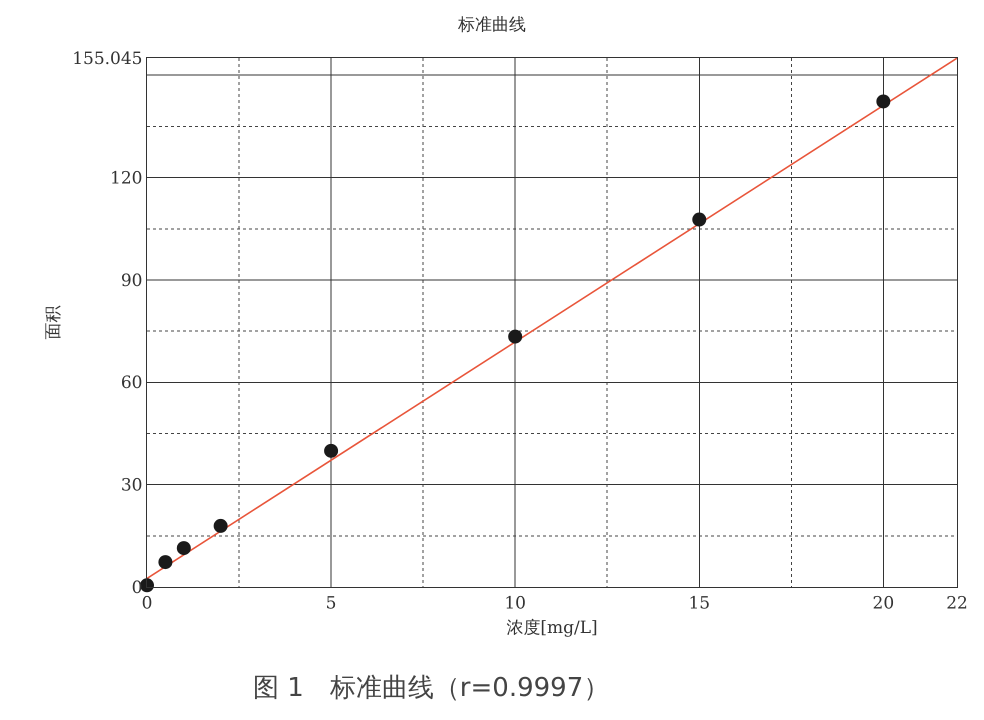 The width and height of the screenshot is (984, 720). Describe the element at coordinates (131, 383) in the screenshot. I see `y-tick-label: 60` at that location.